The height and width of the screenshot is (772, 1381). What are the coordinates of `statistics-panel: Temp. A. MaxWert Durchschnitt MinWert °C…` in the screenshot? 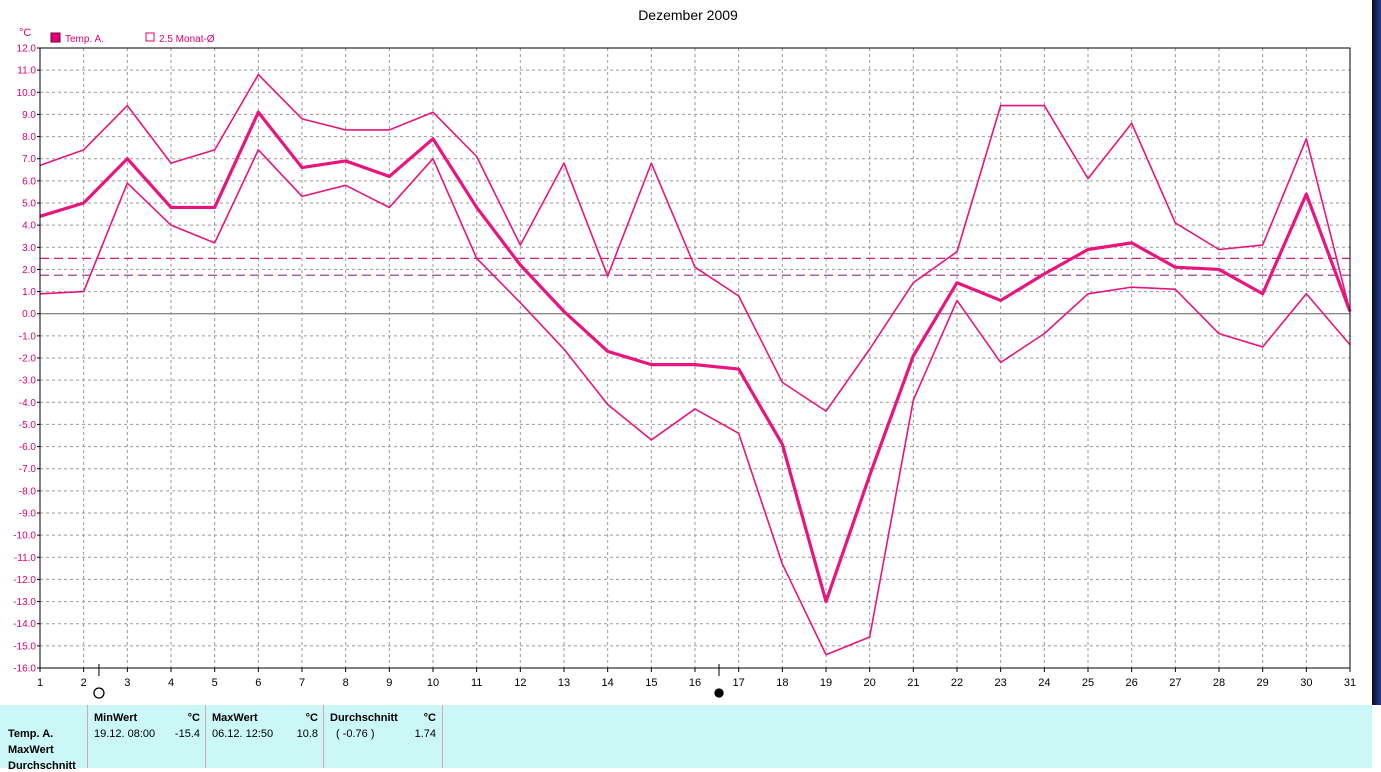 It's located at (686, 738).